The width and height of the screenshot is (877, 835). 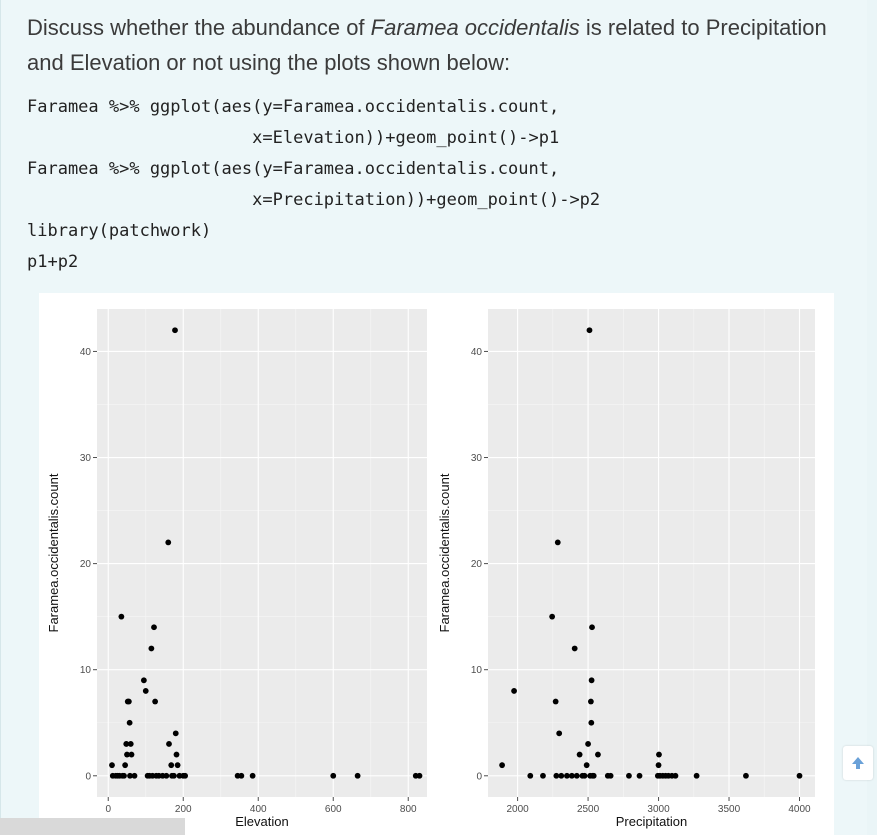 I want to click on x-tick-label: 800, so click(x=408, y=809).